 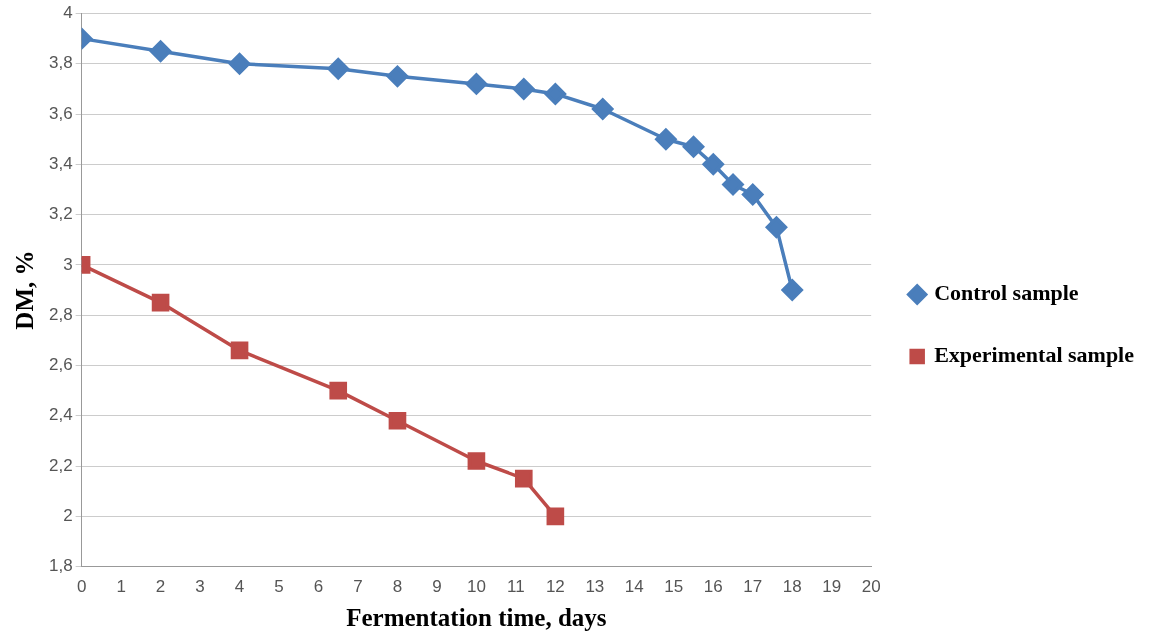 What do you see at coordinates (476, 587) in the screenshot?
I see `x-tick-label: 10` at bounding box center [476, 587].